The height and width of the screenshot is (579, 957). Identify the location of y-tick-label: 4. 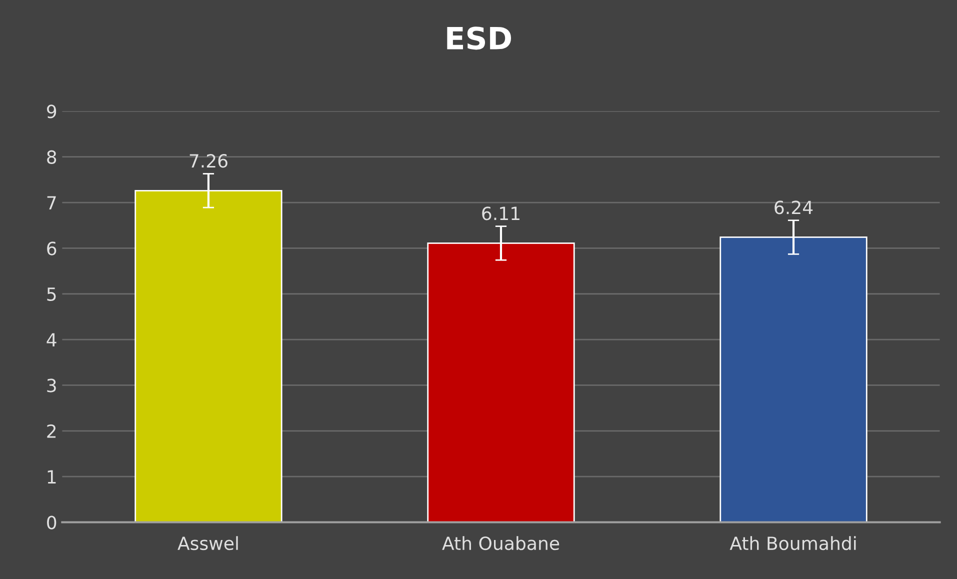
(51, 339).